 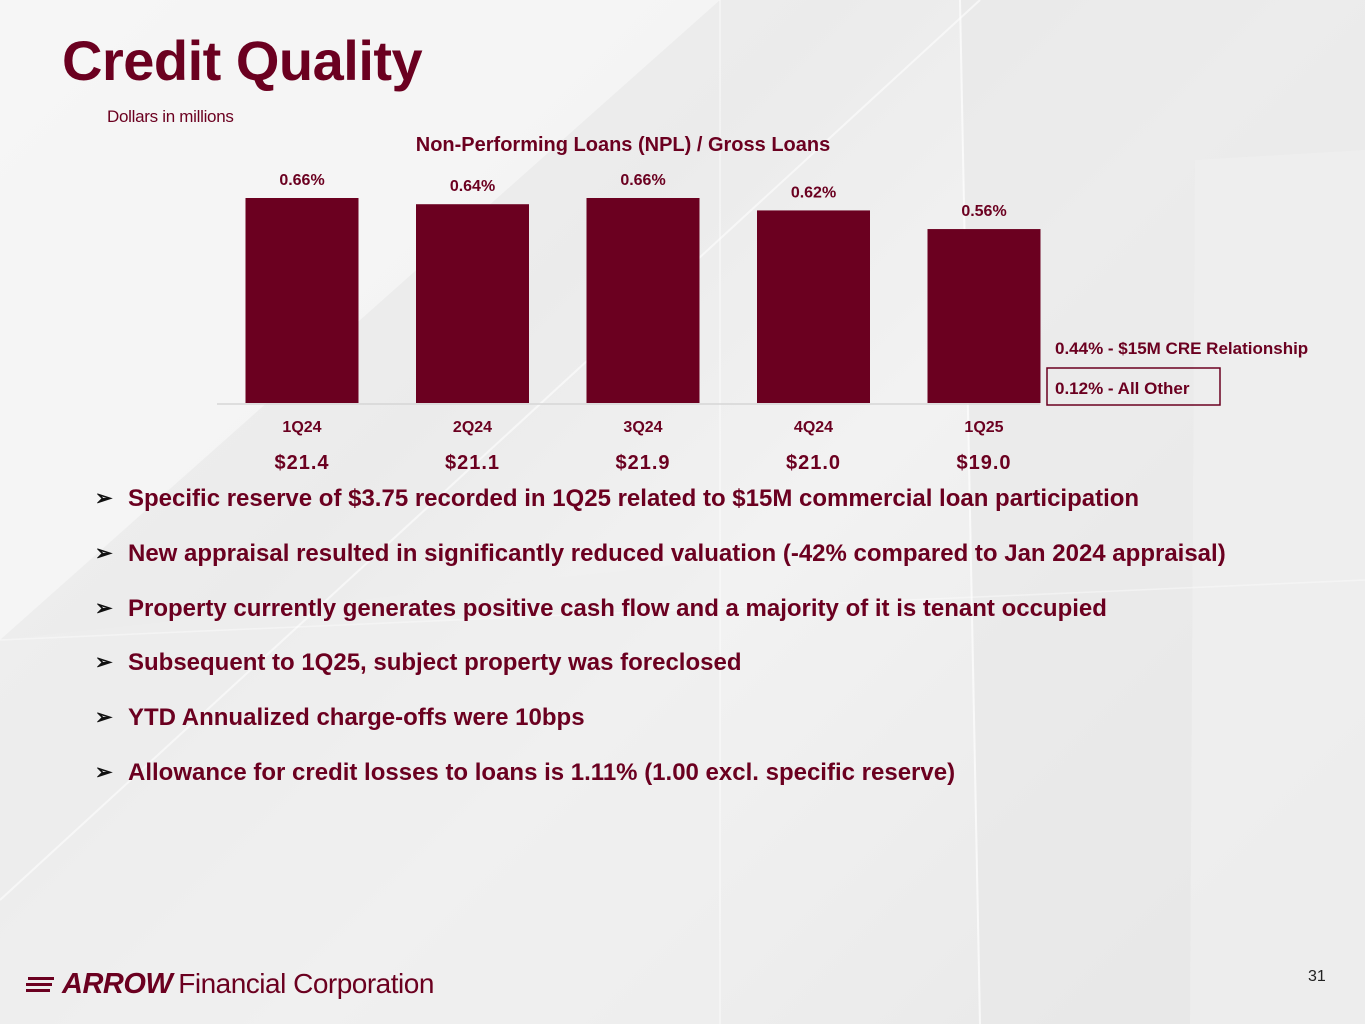 What do you see at coordinates (983, 211) in the screenshot?
I see `bar-value-label: 0.56%` at bounding box center [983, 211].